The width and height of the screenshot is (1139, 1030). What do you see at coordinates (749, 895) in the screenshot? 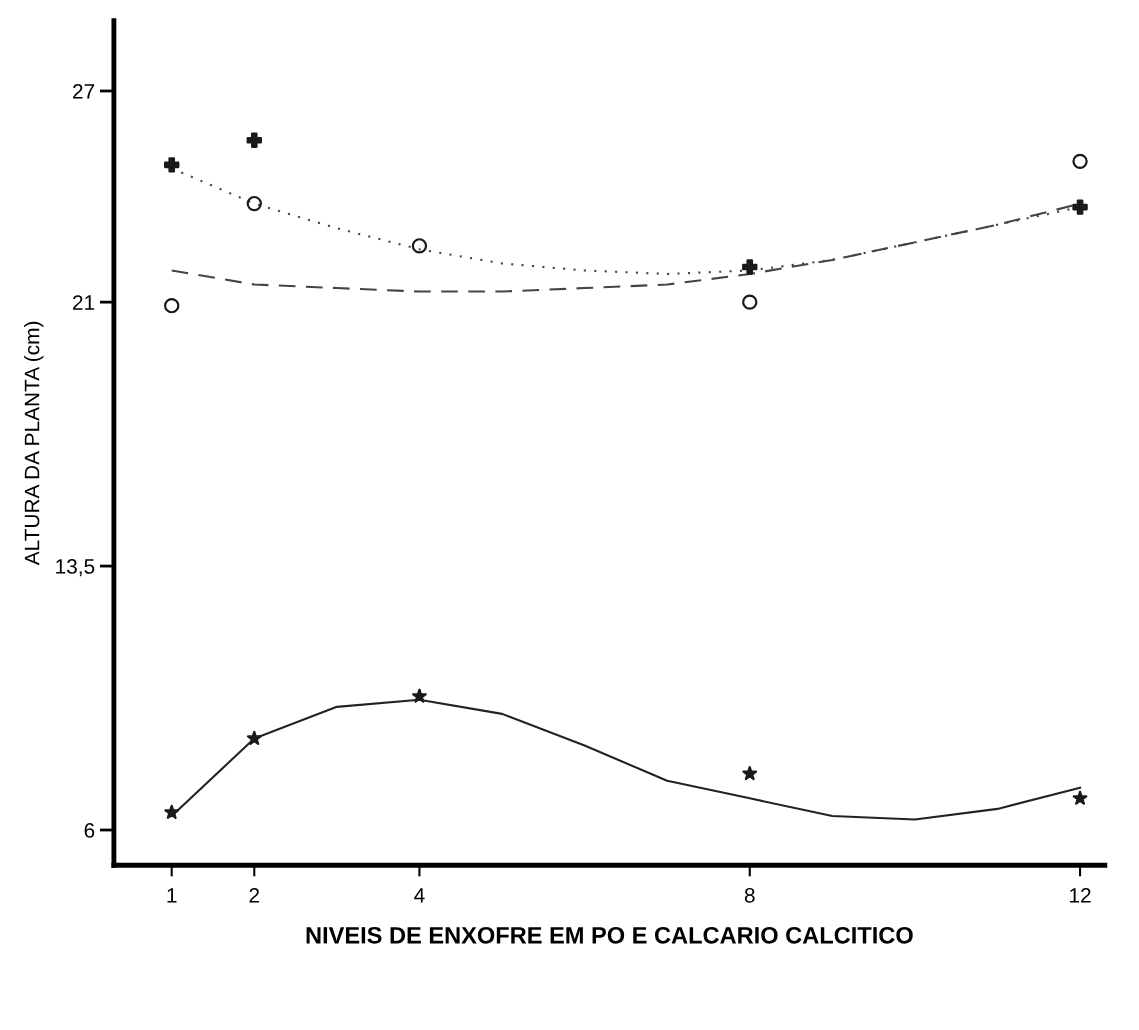
I see `x-tick-label: 8` at bounding box center [749, 895].